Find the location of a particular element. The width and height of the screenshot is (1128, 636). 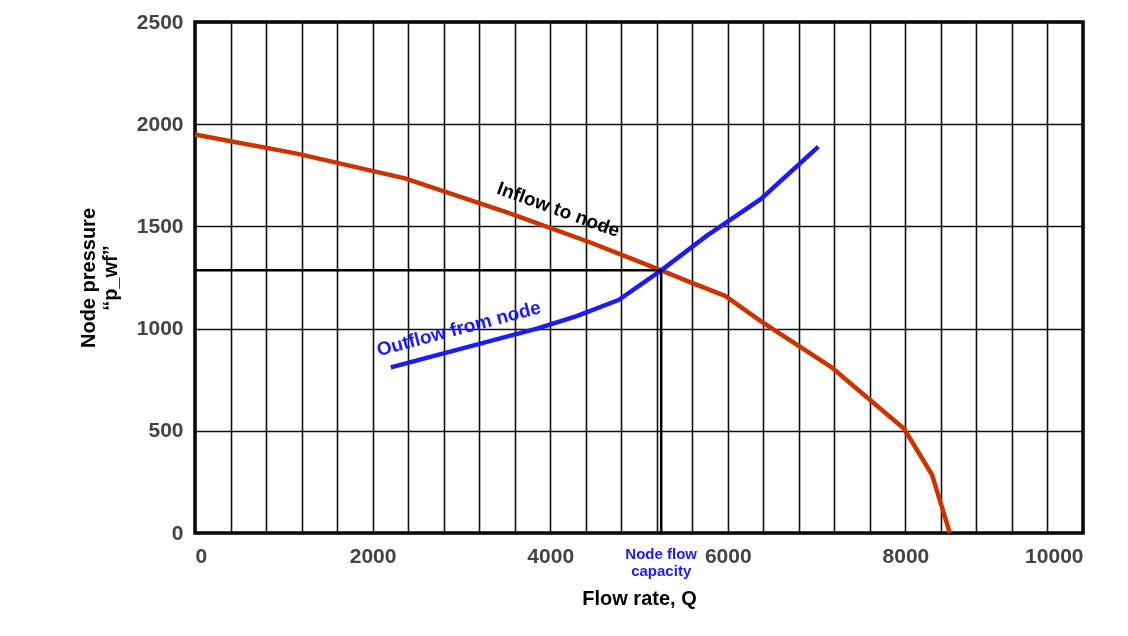

x-tick-label: 10000 is located at coordinates (1054, 555).